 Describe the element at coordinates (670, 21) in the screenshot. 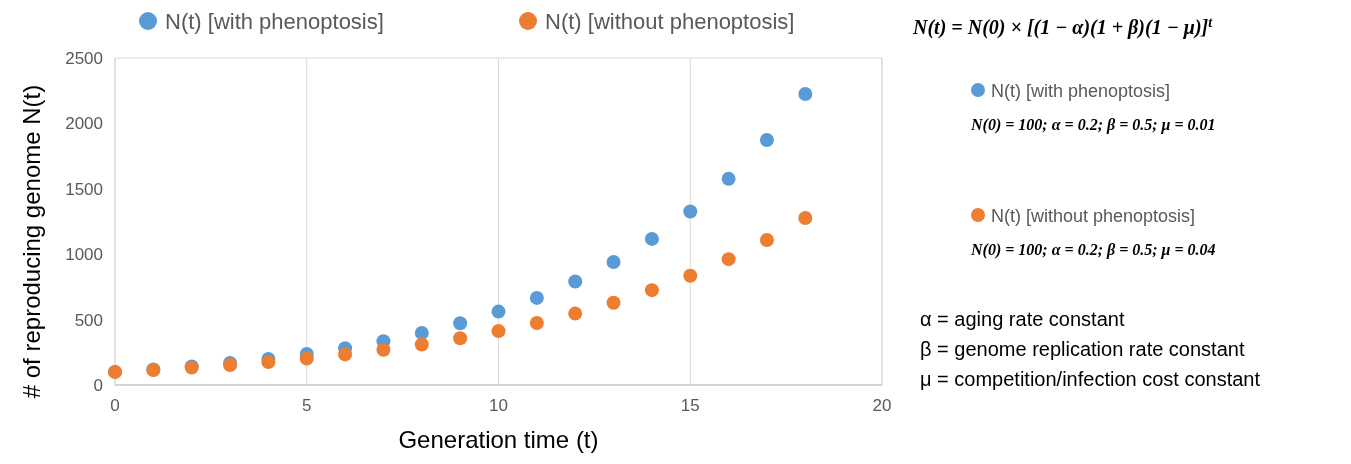

I see `legend-label: N(t) [without phenoptosis]` at that location.